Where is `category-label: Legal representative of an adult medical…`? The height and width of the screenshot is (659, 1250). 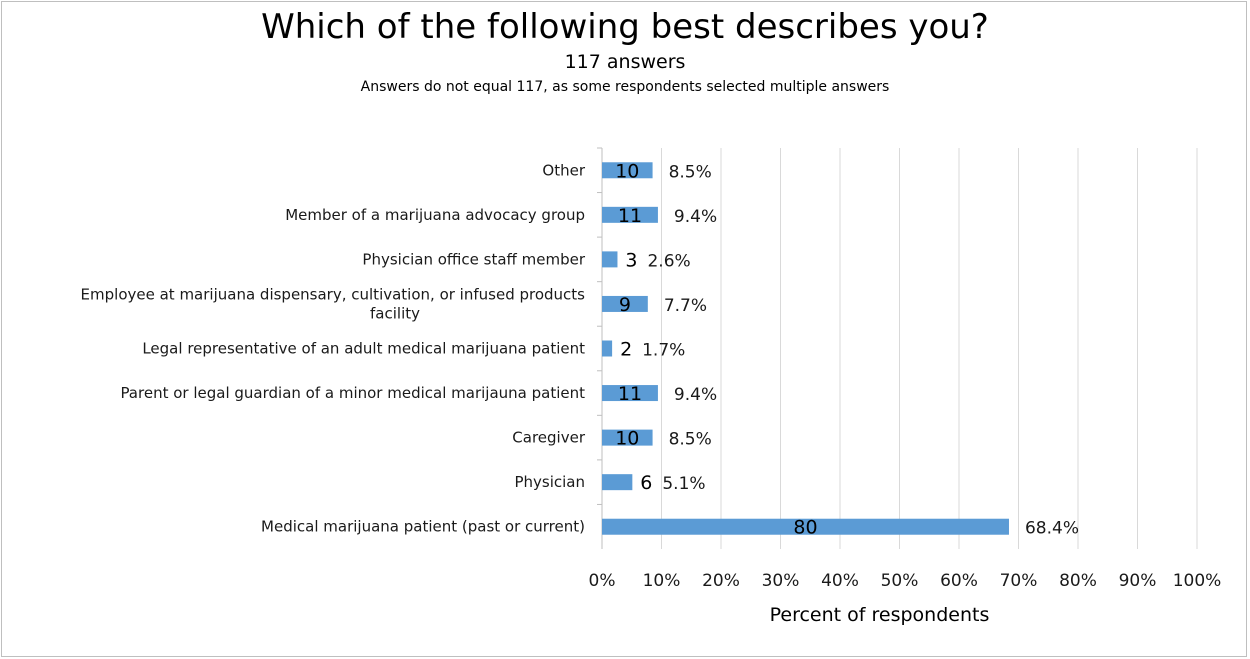
category-label: Legal representative of an adult medical… is located at coordinates (363, 349).